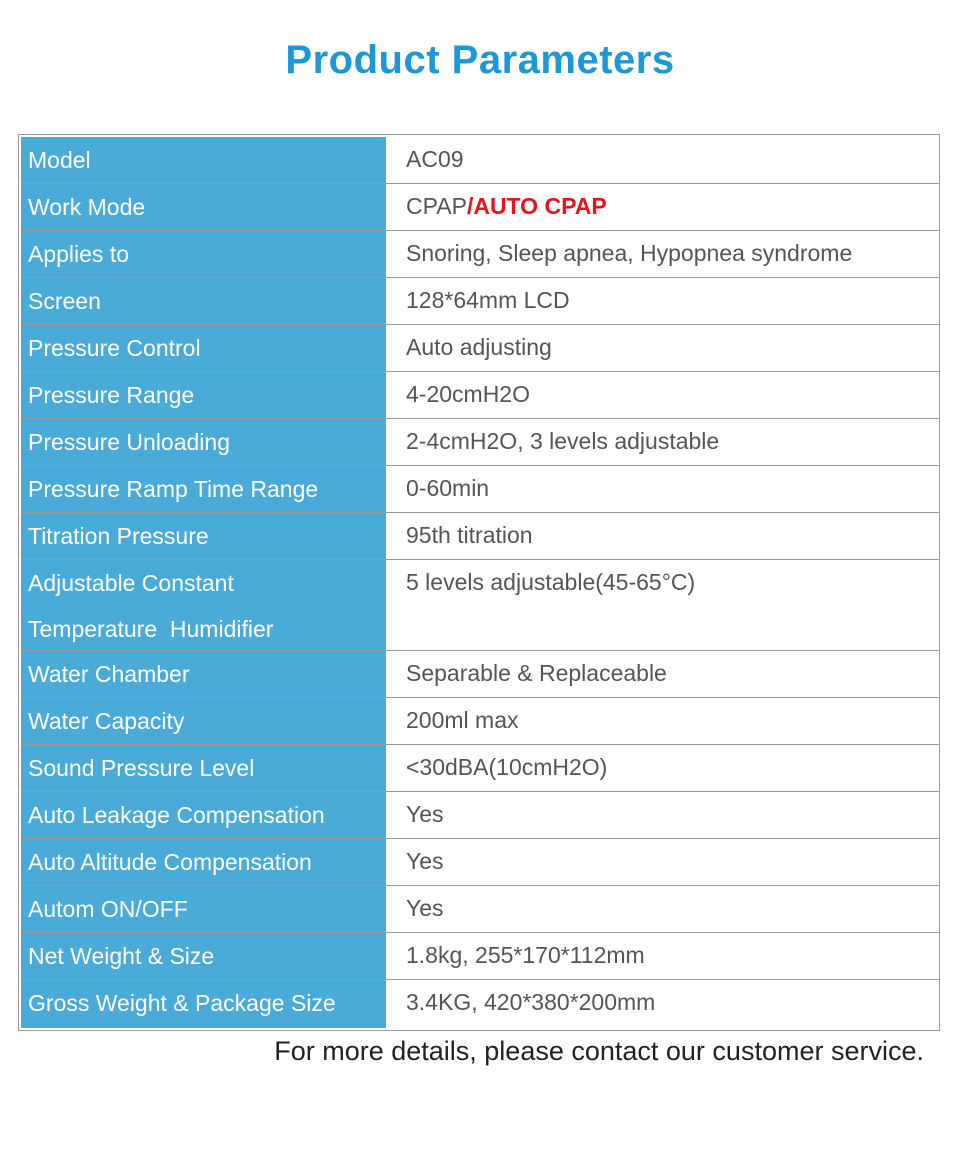 The image size is (960, 1163). I want to click on param-value: 0-60min, so click(448, 488).